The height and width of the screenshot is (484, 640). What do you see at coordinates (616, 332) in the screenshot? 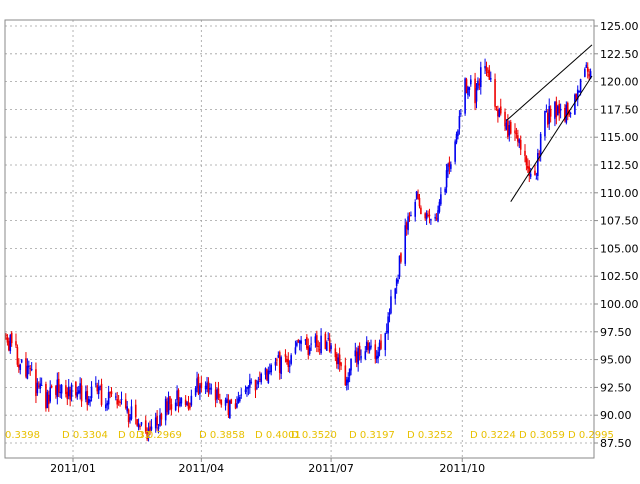
I see `y-tick-label: 97.50` at bounding box center [616, 332].